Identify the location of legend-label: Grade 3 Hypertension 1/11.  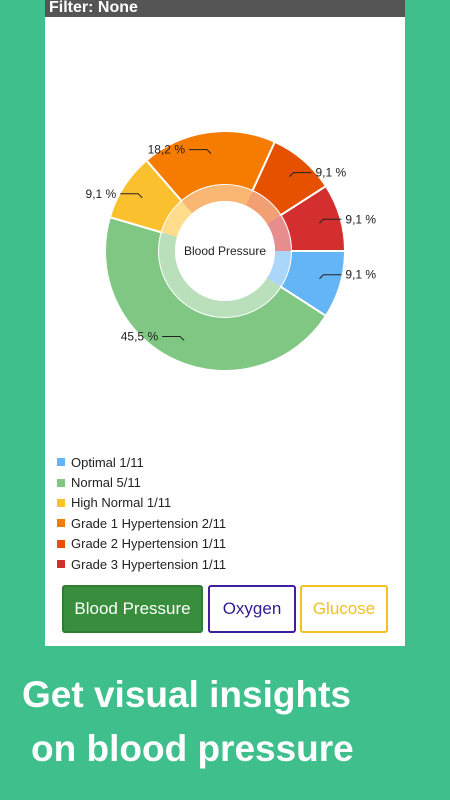
(149, 564).